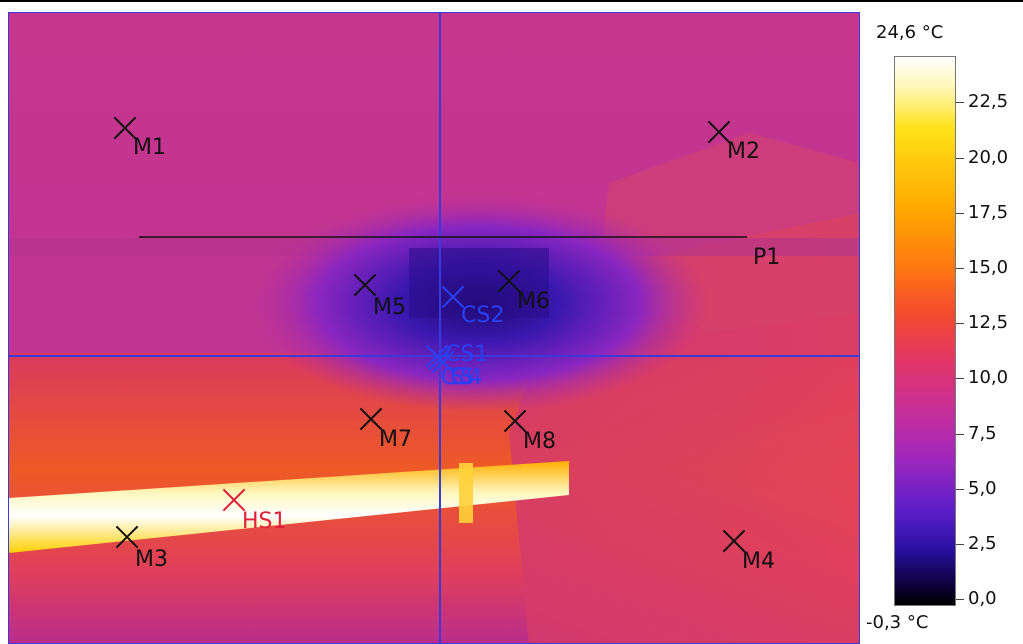 The height and width of the screenshot is (644, 1023). I want to click on scale-tick-label: 12,5, so click(988, 323).